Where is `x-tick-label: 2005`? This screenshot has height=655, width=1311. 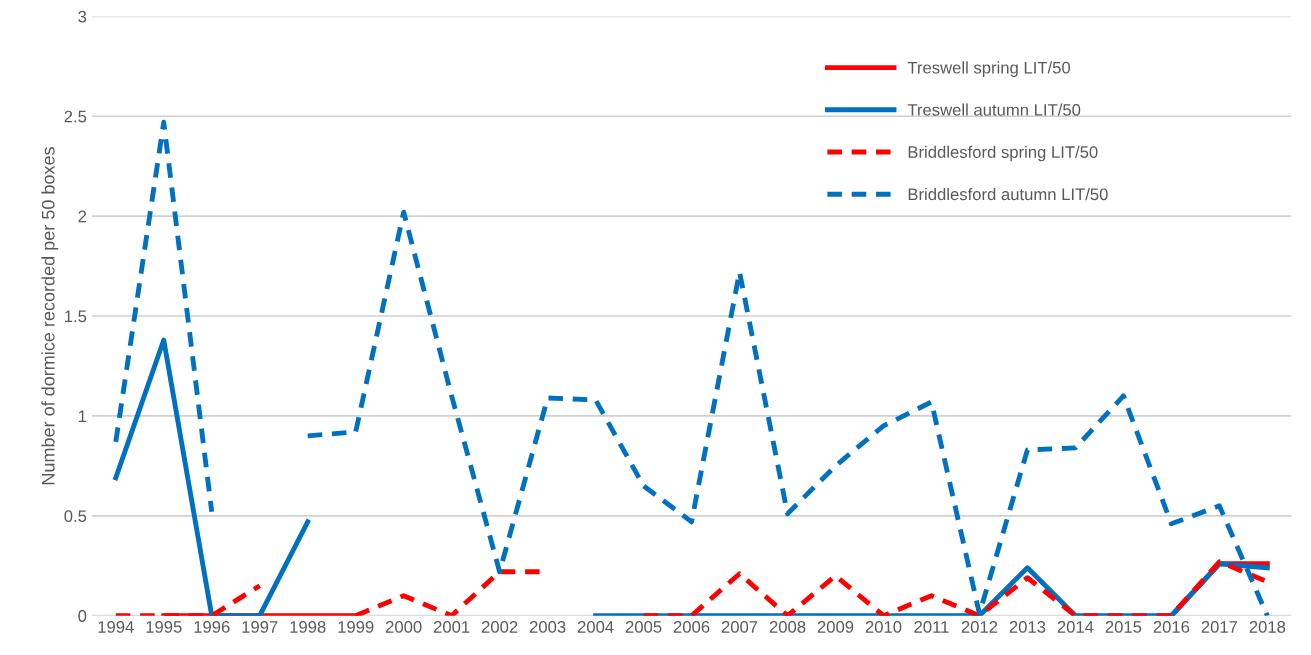 x-tick-label: 2005 is located at coordinates (643, 627).